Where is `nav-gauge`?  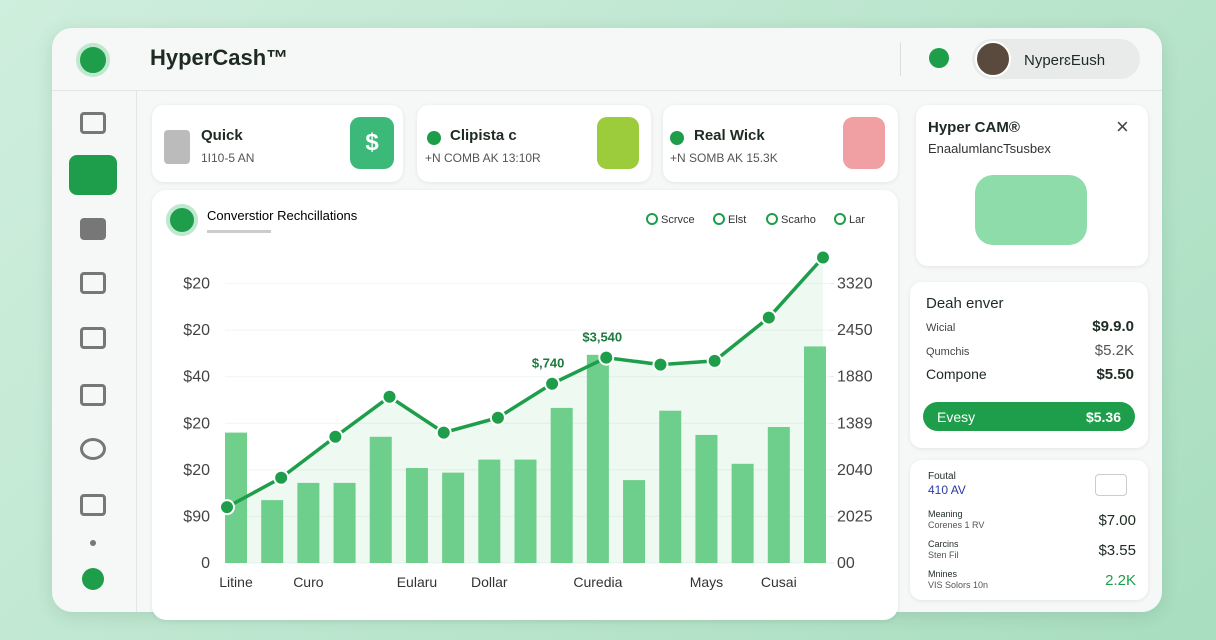
nav-gauge is located at coordinates (93, 449).